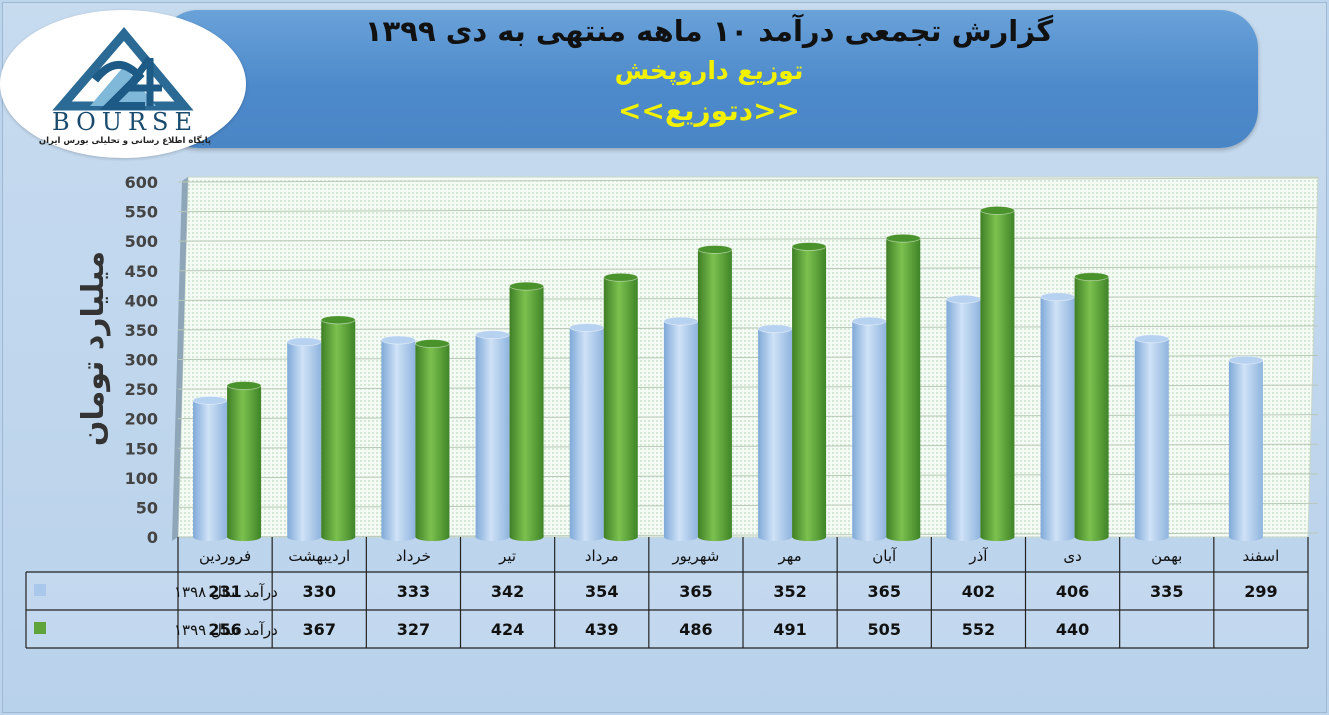 This screenshot has width=1329, height=715. Describe the element at coordinates (695, 591) in the screenshot. I see `data-value: 365` at that location.